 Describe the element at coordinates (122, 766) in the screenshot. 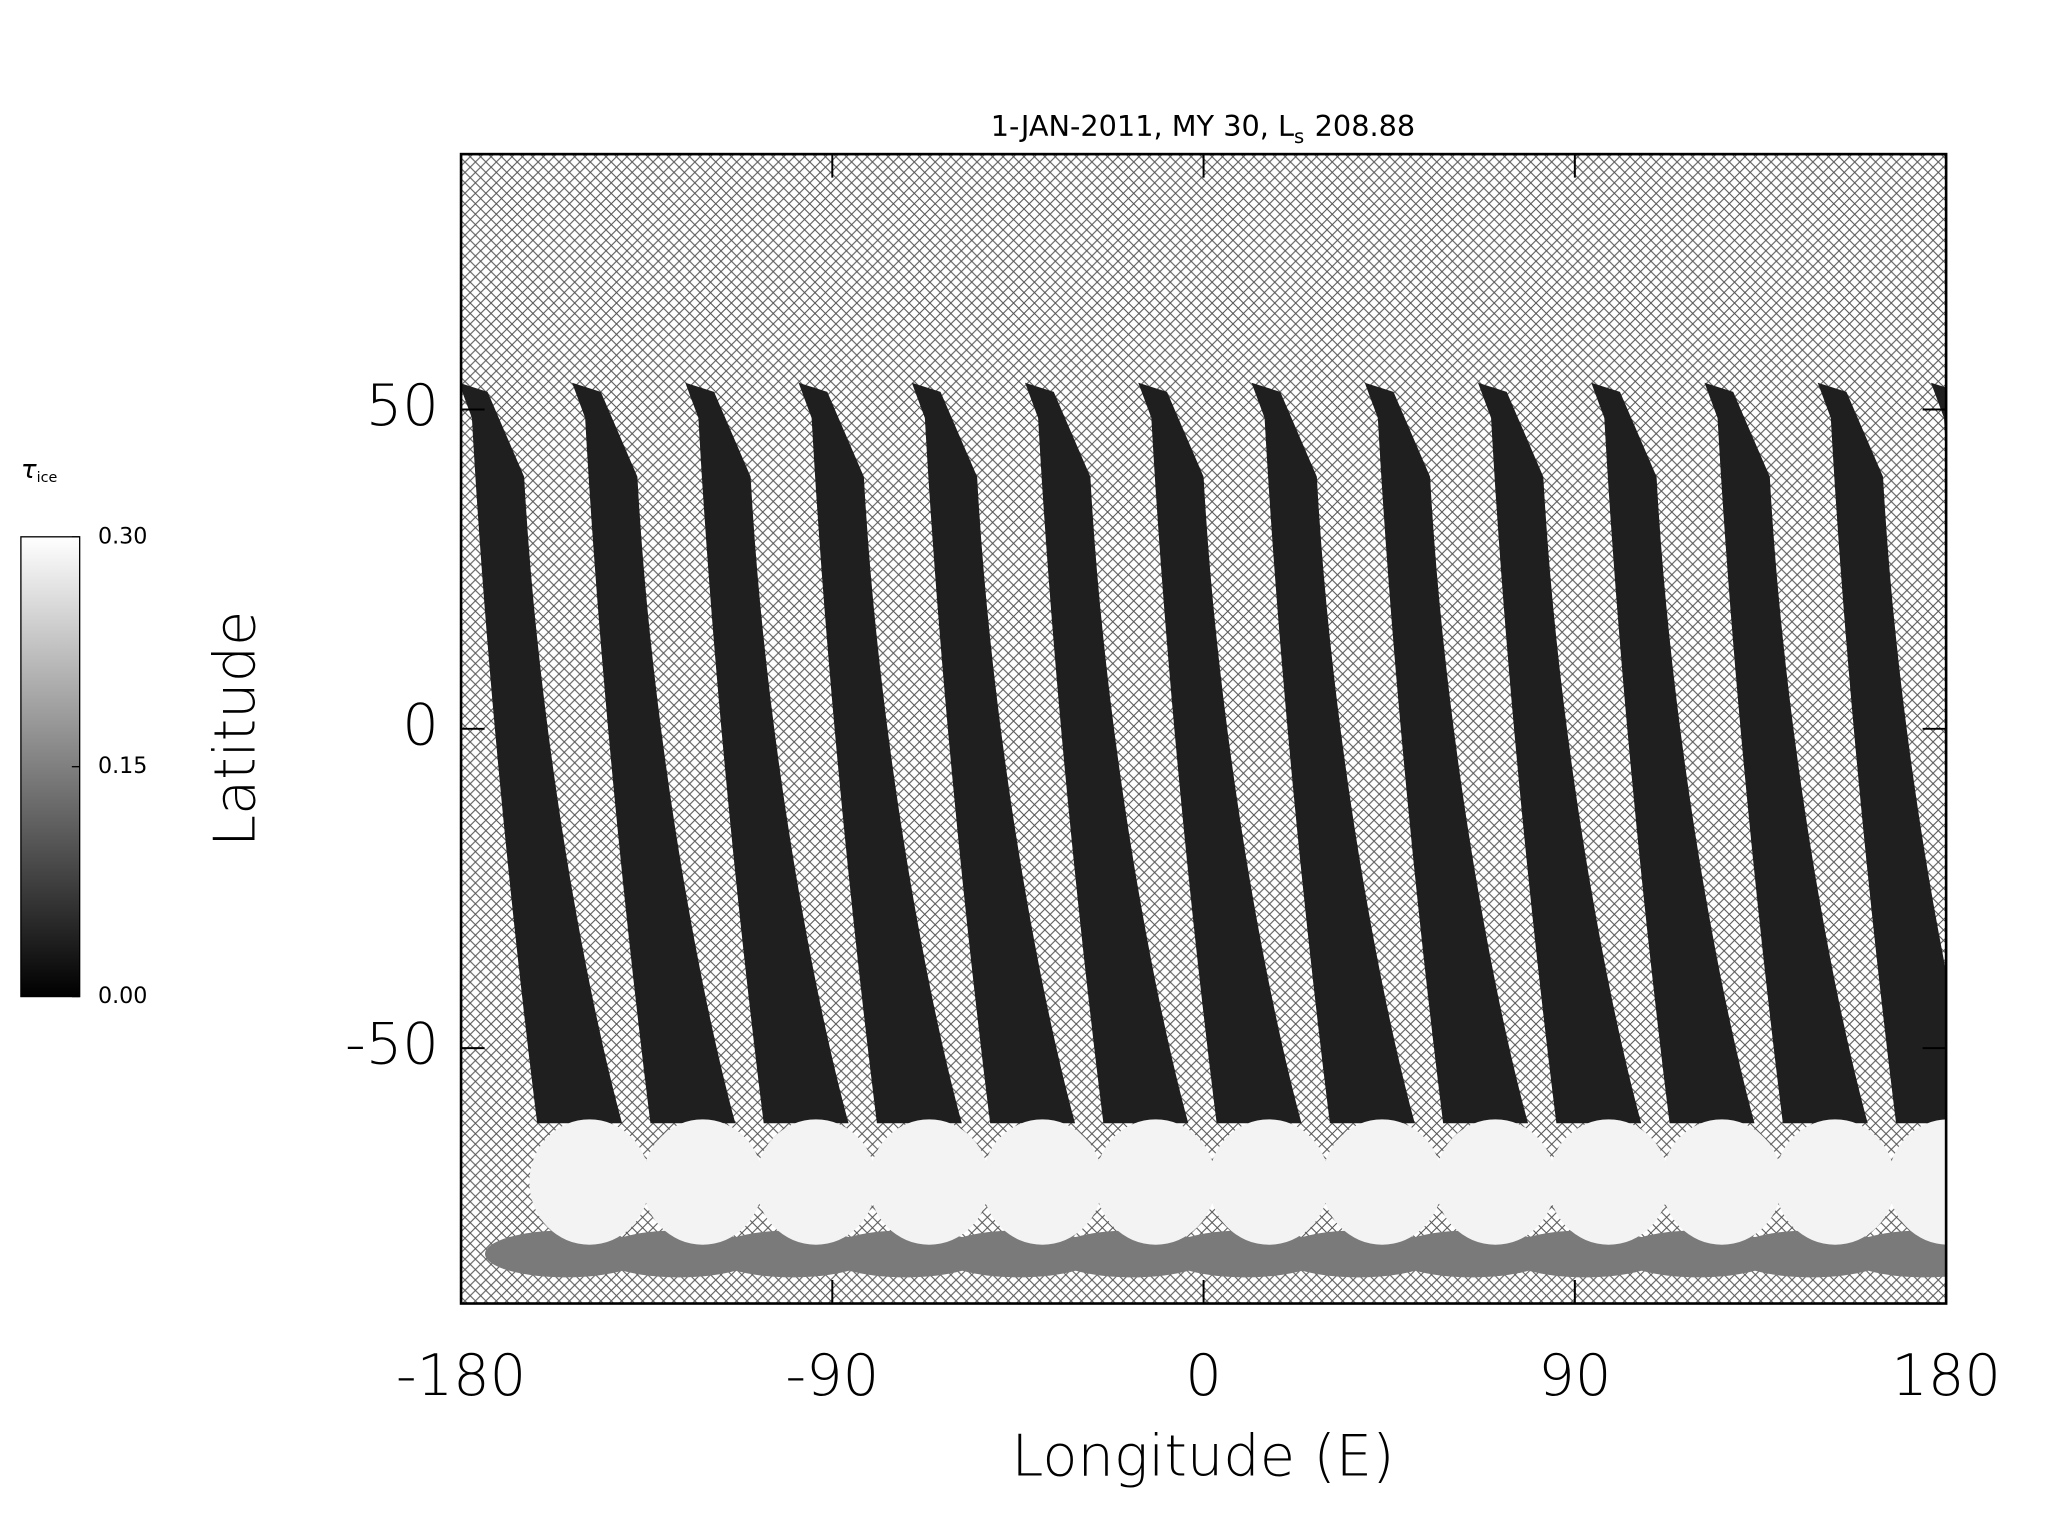

I see `colorbar-tick-label: 0.15` at that location.